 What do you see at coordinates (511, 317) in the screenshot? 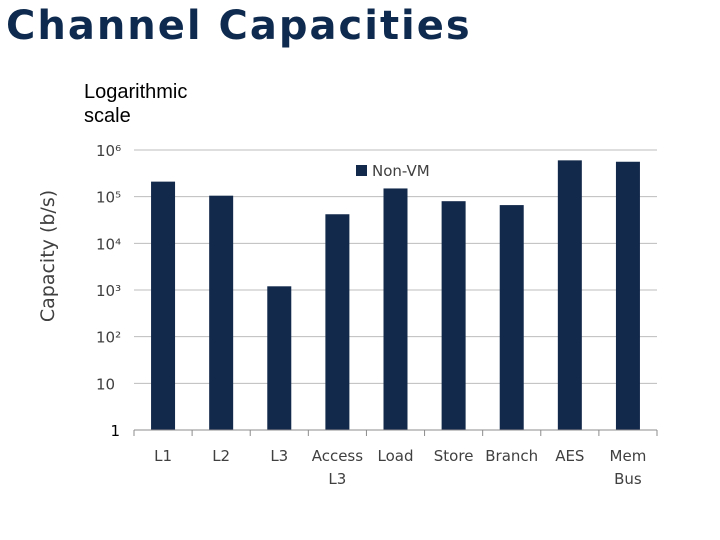
I see `bar-branch` at bounding box center [511, 317].